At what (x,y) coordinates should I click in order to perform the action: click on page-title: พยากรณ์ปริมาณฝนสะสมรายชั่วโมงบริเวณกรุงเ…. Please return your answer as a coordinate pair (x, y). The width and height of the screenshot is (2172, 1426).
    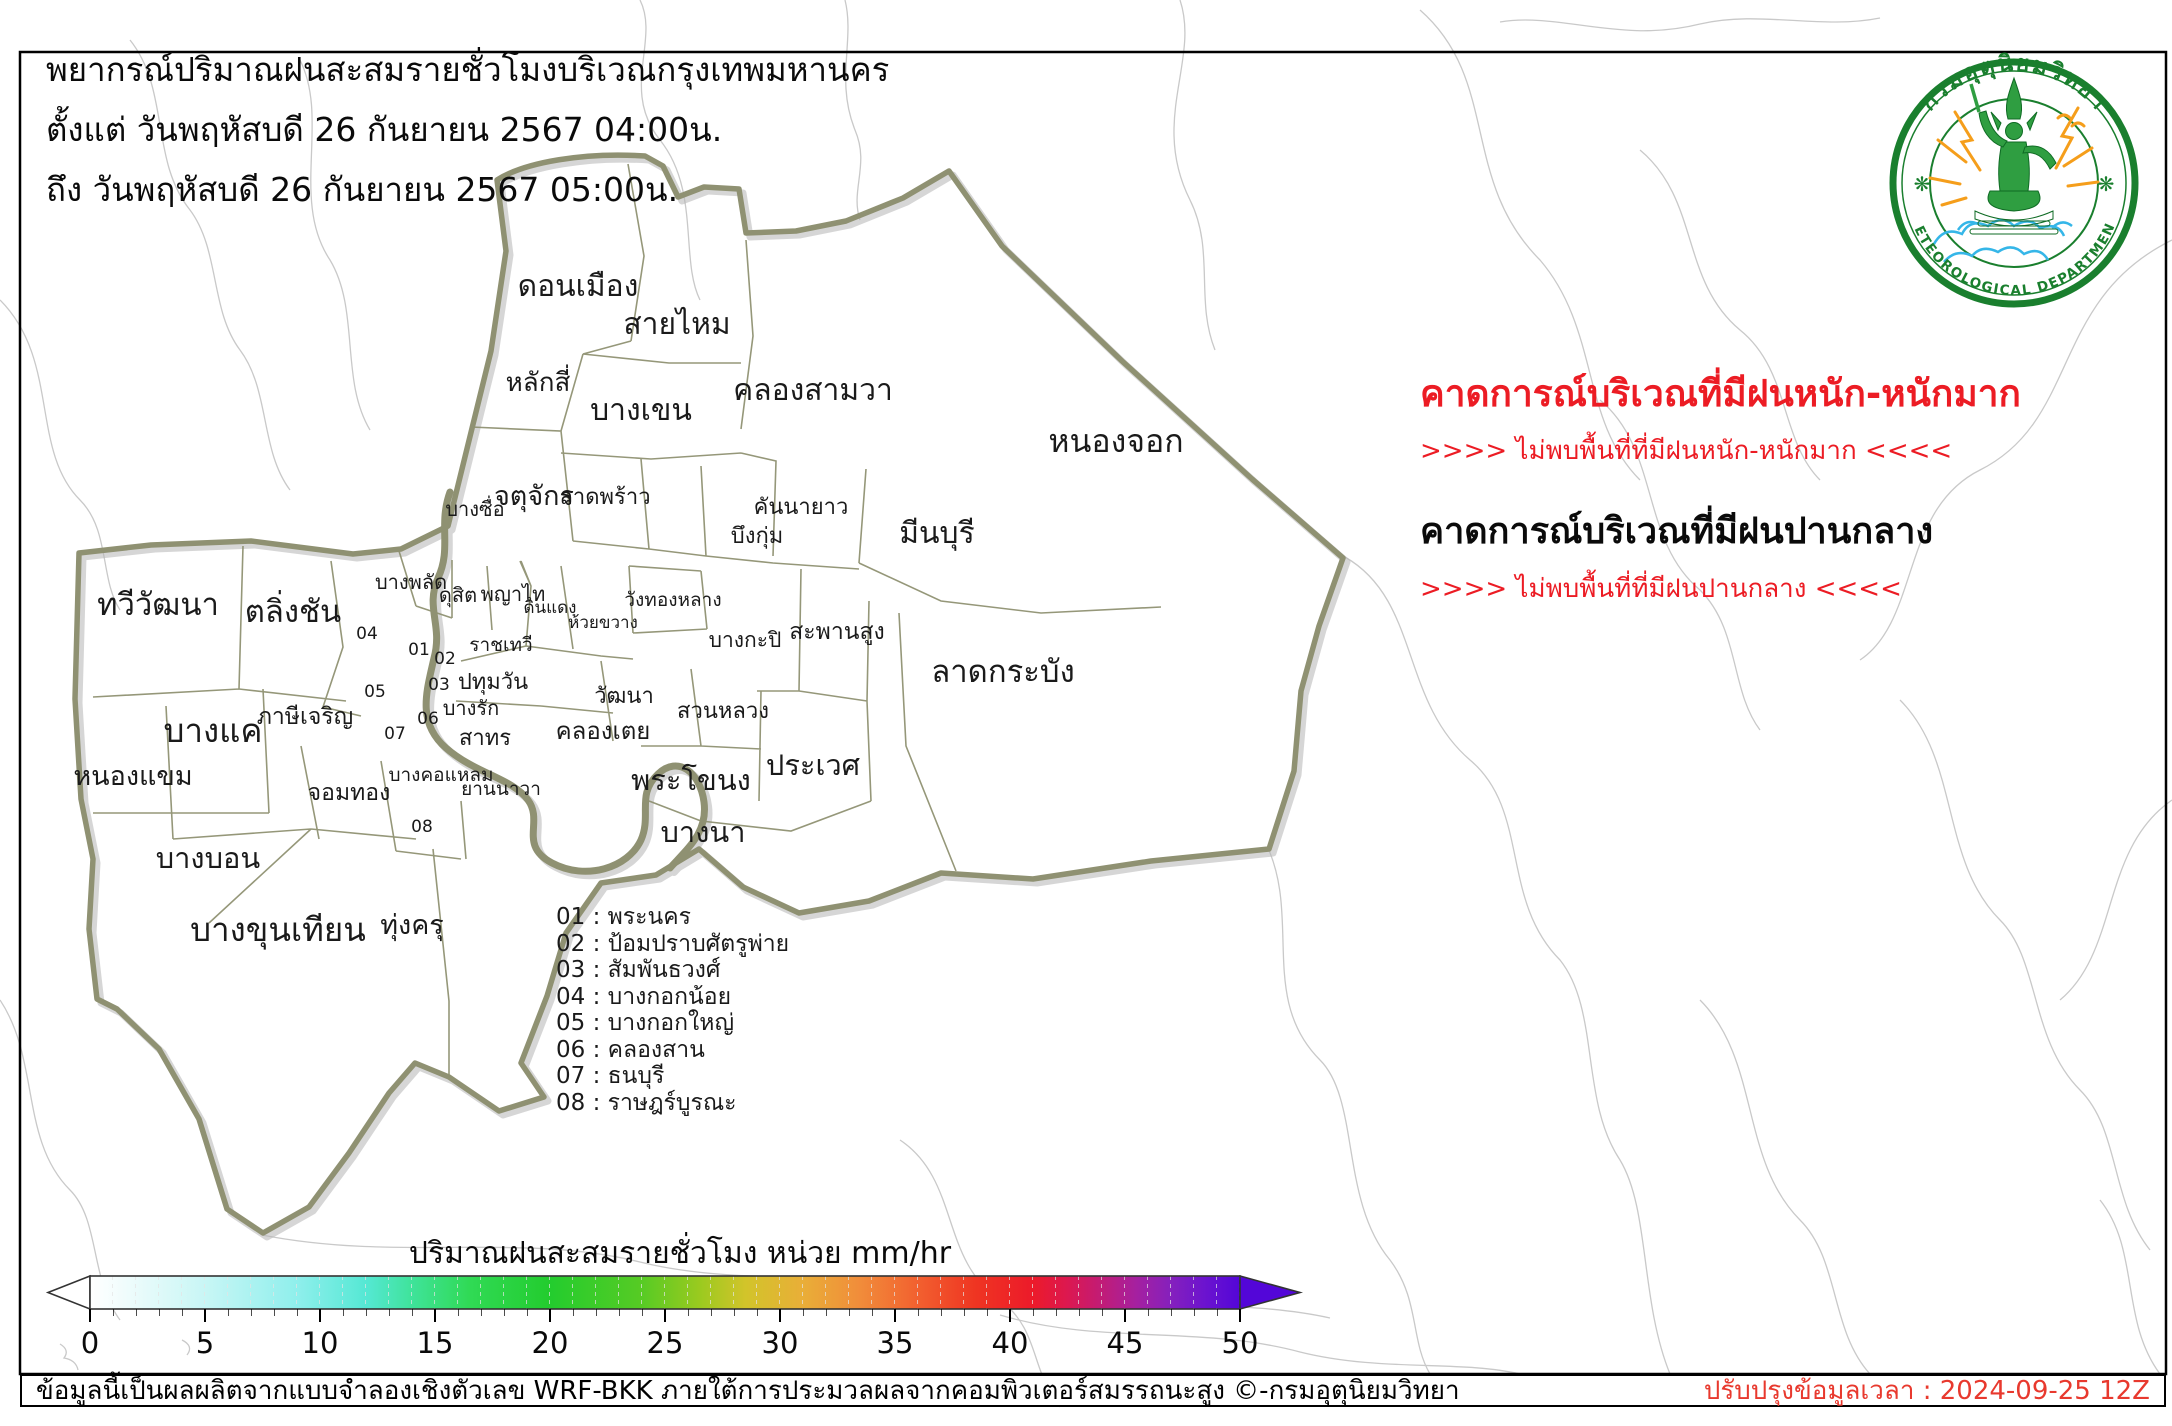
    Looking at the image, I should click on (468, 69).